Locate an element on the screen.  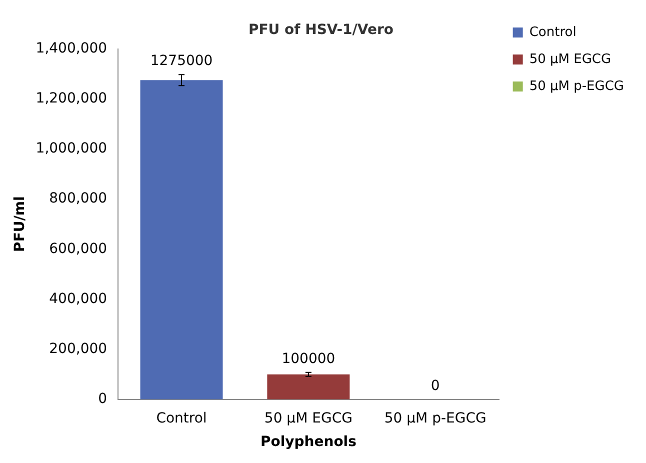
legend-label: Control is located at coordinates (552, 32).